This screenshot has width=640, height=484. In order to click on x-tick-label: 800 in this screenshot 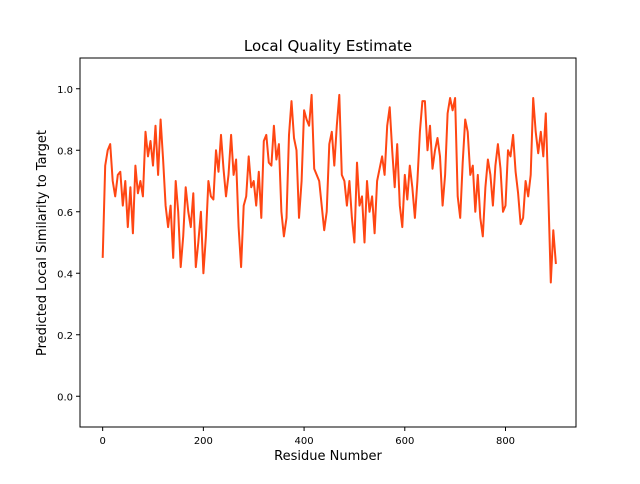, I will do `click(505, 441)`.